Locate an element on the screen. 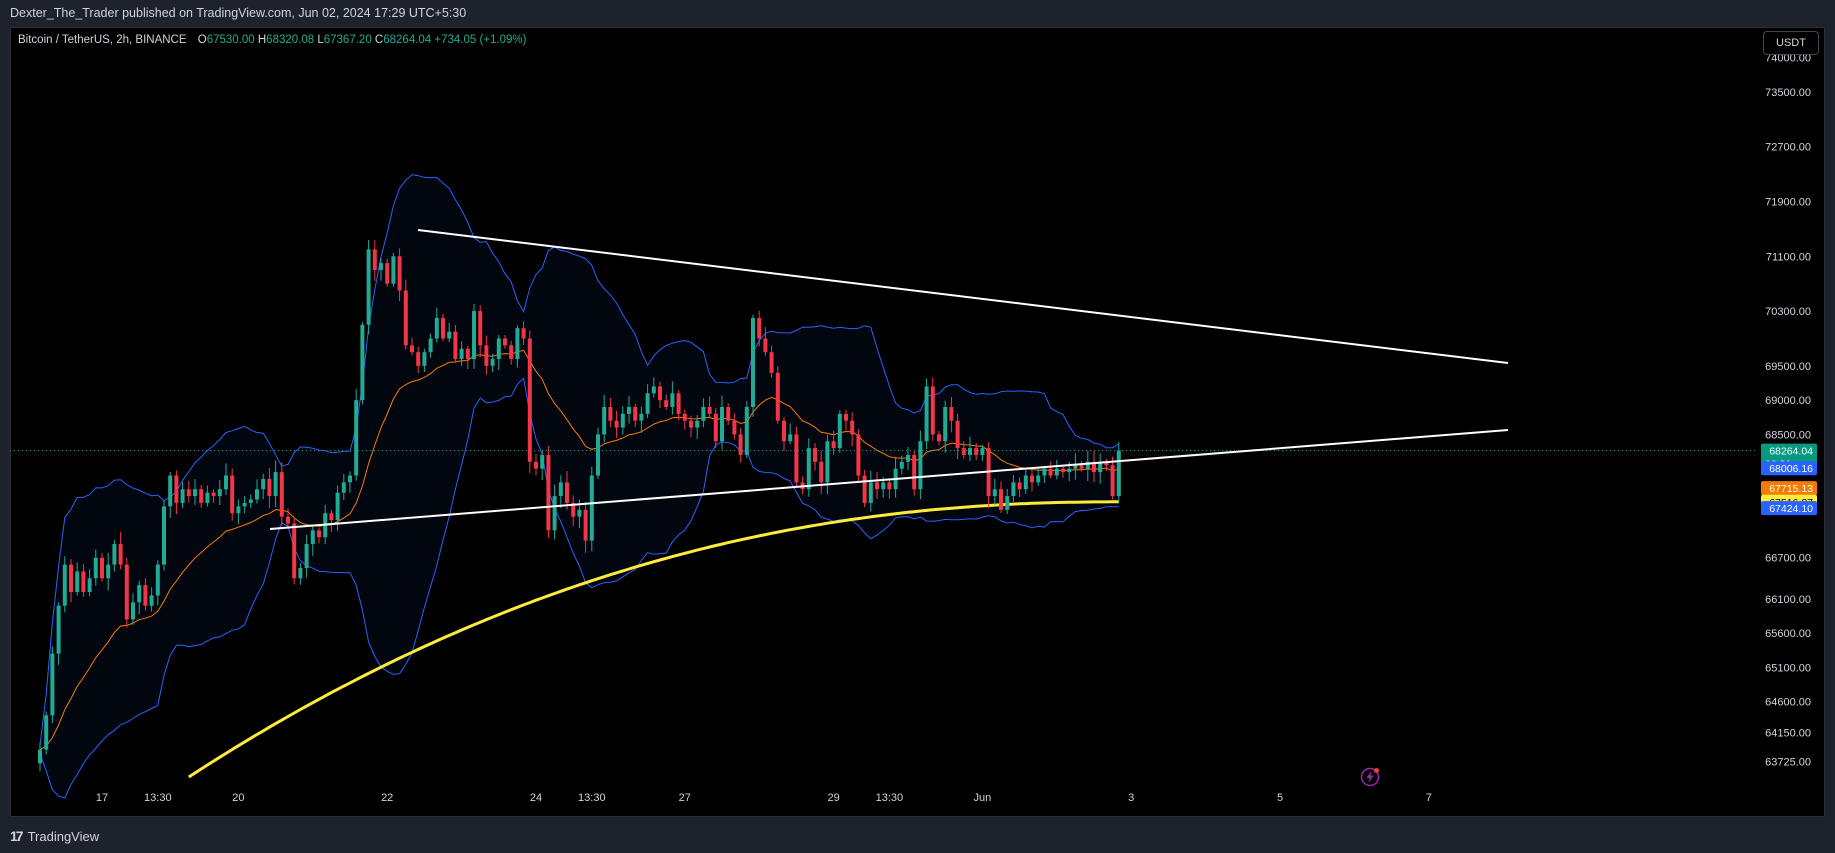 The image size is (1835, 853). high-label: H is located at coordinates (262, 40).